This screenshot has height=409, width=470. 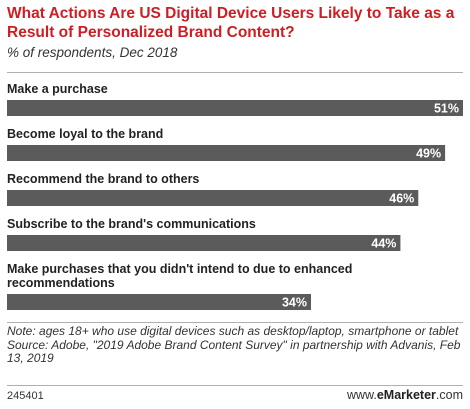 What do you see at coordinates (401, 199) in the screenshot?
I see `bar-value-label: 46%` at bounding box center [401, 199].